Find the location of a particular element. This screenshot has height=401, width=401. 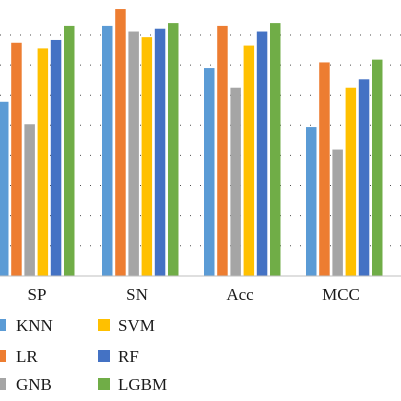

bar-knn-mcc is located at coordinates (311, 201).